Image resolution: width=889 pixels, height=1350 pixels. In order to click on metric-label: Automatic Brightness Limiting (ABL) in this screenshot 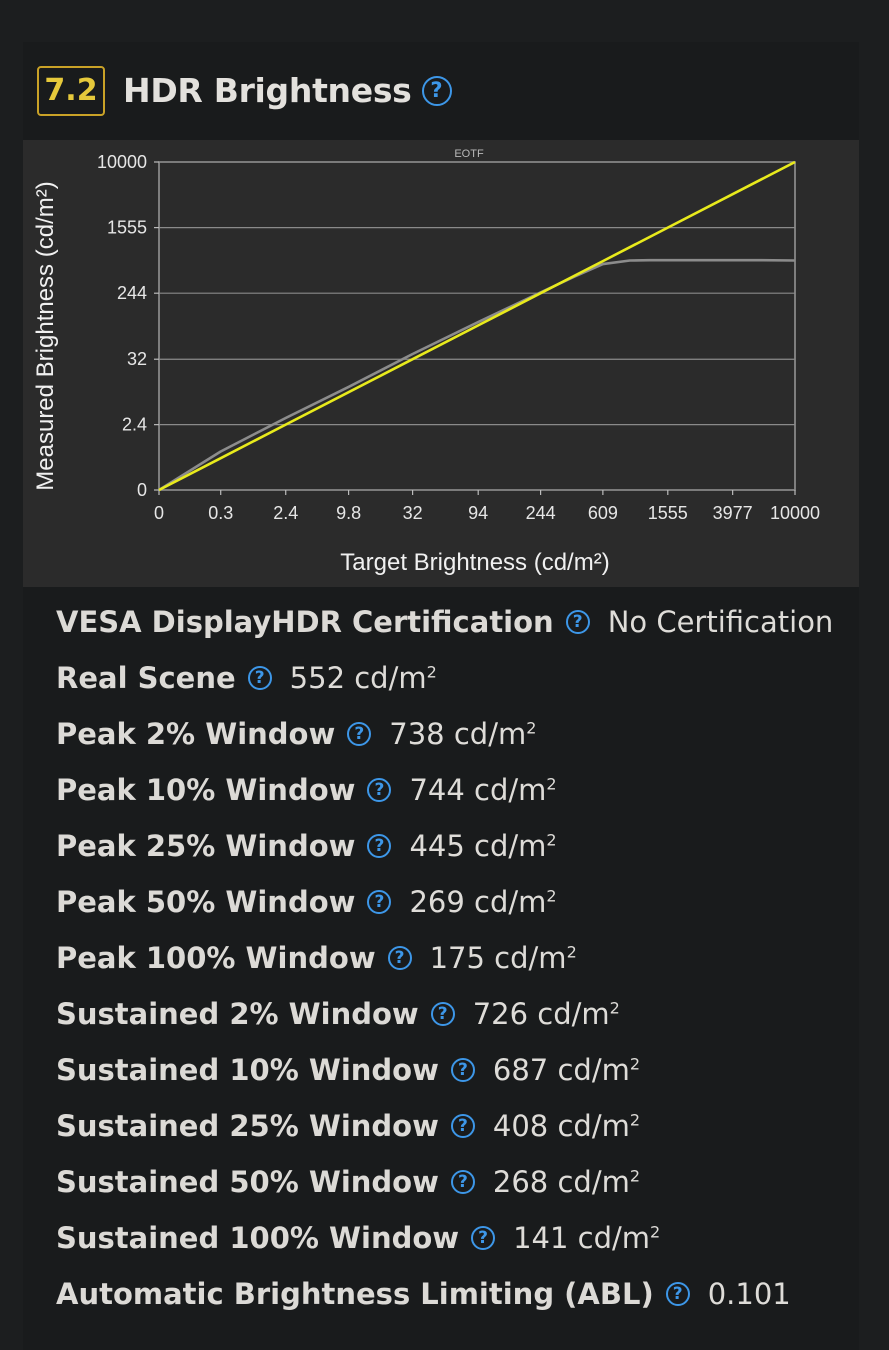, I will do `click(355, 1294)`.